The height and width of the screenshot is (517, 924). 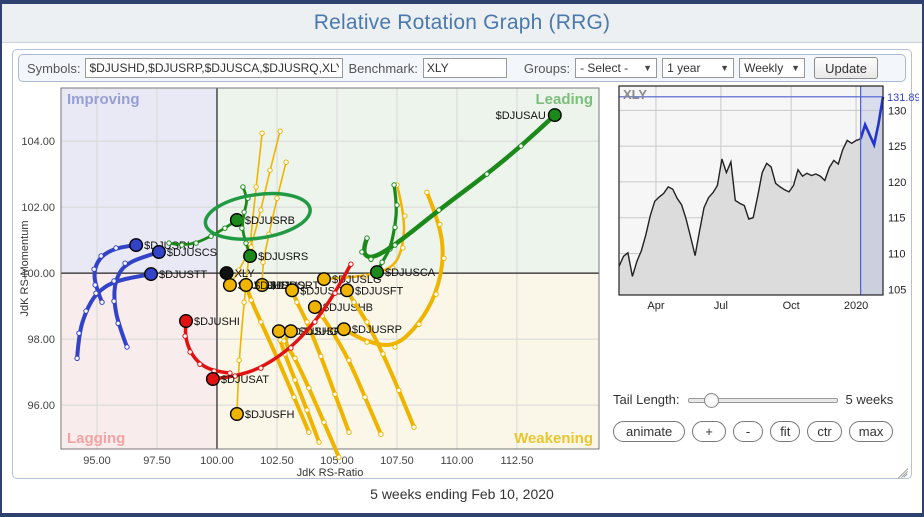 What do you see at coordinates (649, 431) in the screenshot?
I see `animate-button: animate` at bounding box center [649, 431].